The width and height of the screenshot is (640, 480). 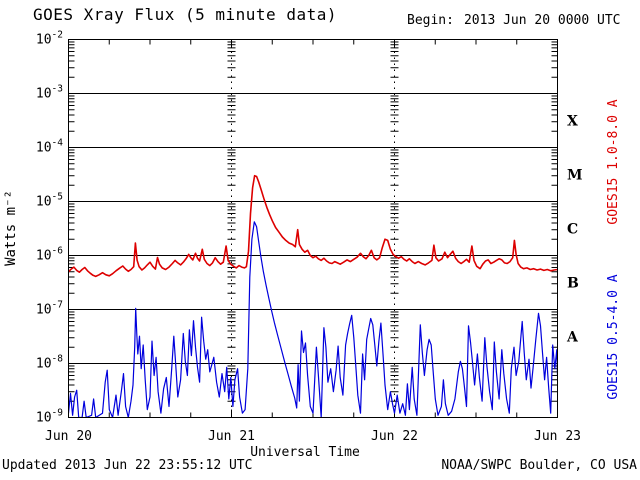 What do you see at coordinates (572, 338) in the screenshot?
I see `svg-text: A` at bounding box center [572, 338].